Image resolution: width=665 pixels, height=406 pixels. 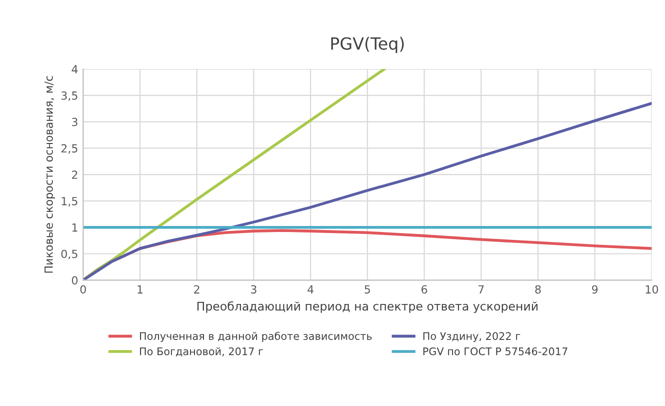 What do you see at coordinates (481, 289) in the screenshot?
I see `x-tick-label: 7` at bounding box center [481, 289].